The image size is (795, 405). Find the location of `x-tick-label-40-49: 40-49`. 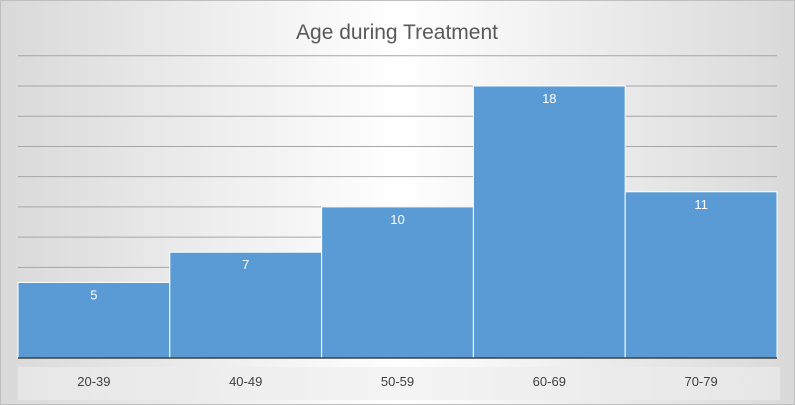

x-tick-label-40-49: 40-49 is located at coordinates (245, 381).